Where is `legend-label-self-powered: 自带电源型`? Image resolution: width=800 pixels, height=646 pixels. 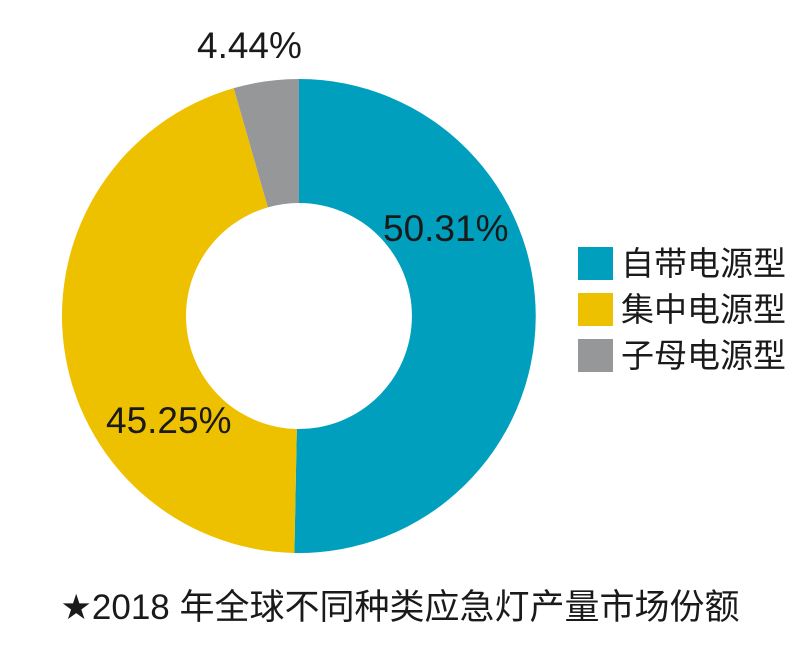 legend-label-self-powered: 自带电源型 is located at coordinates (703, 263).